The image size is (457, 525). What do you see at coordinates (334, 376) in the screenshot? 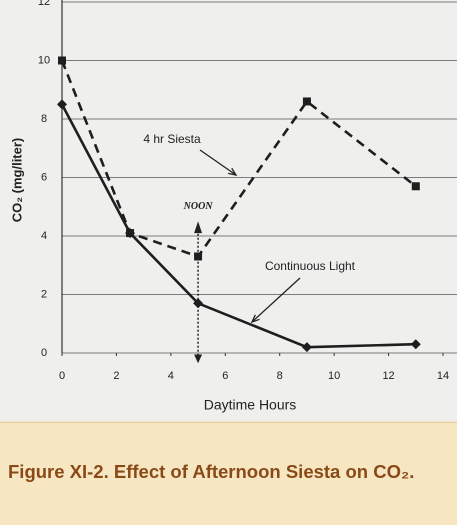
I see `x-tick-label: 10` at bounding box center [334, 376].